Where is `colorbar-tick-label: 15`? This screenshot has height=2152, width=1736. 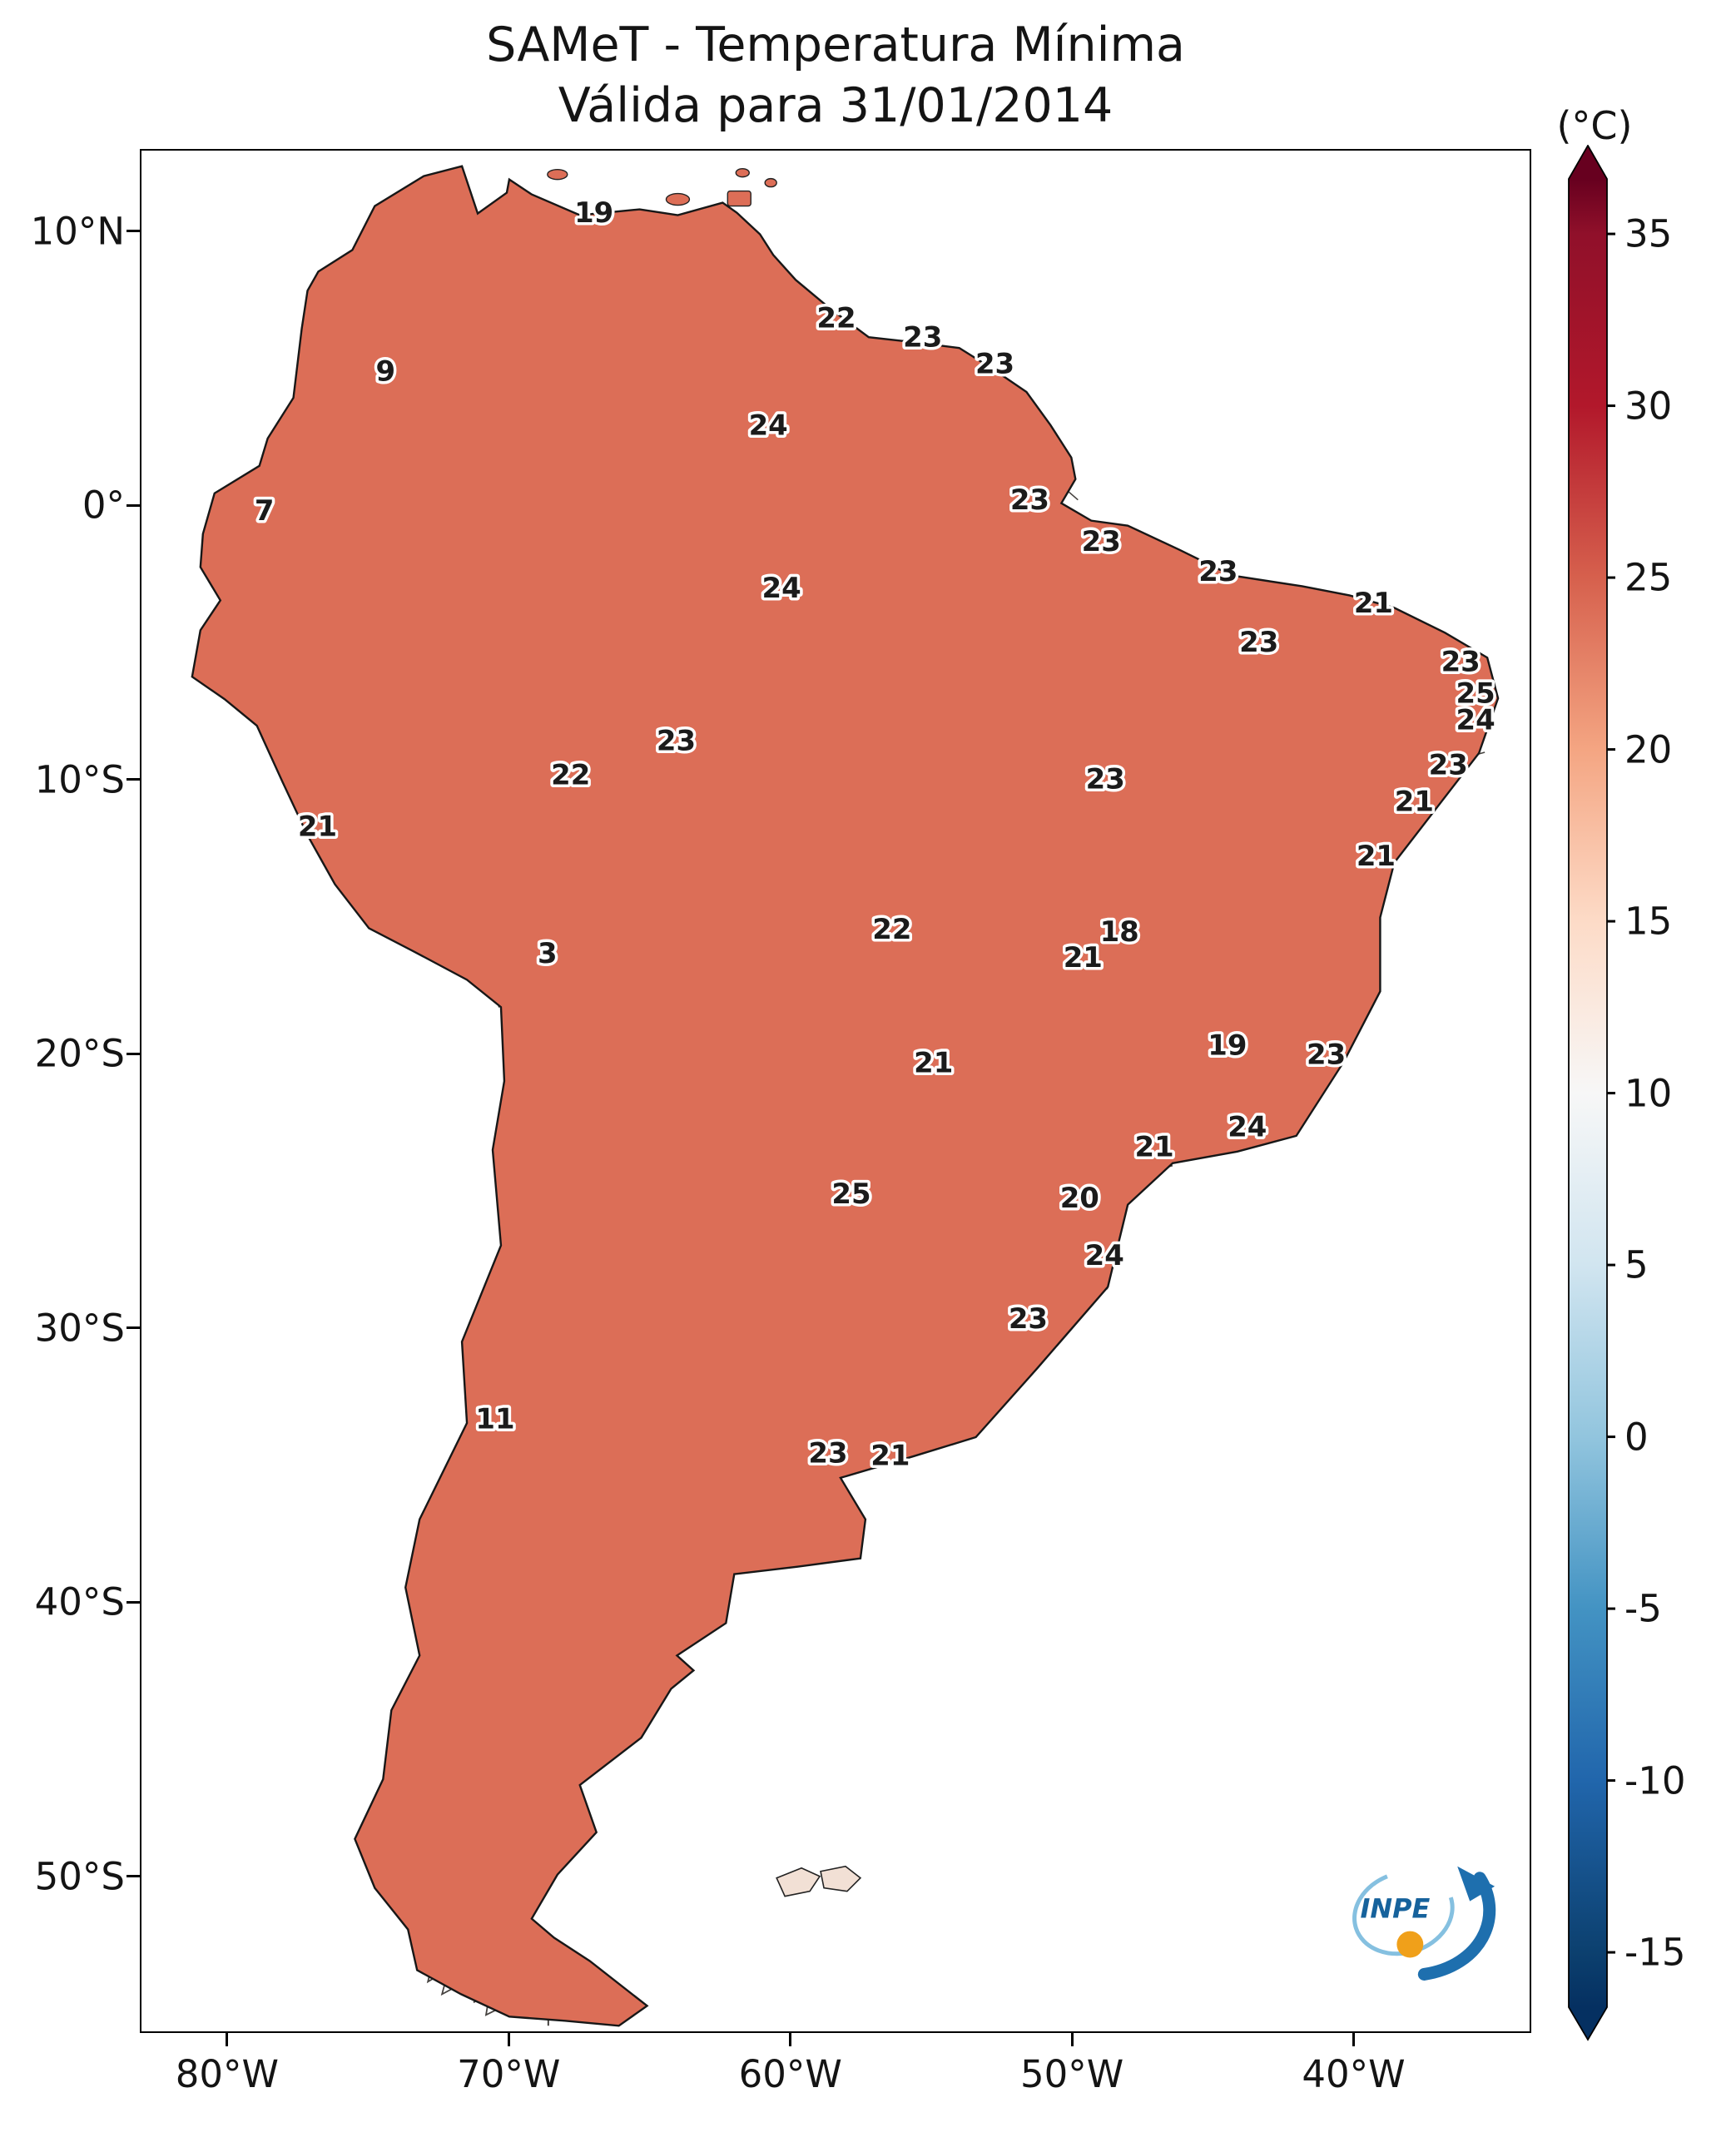
colorbar-tick-label: 15 is located at coordinates (1648, 921).